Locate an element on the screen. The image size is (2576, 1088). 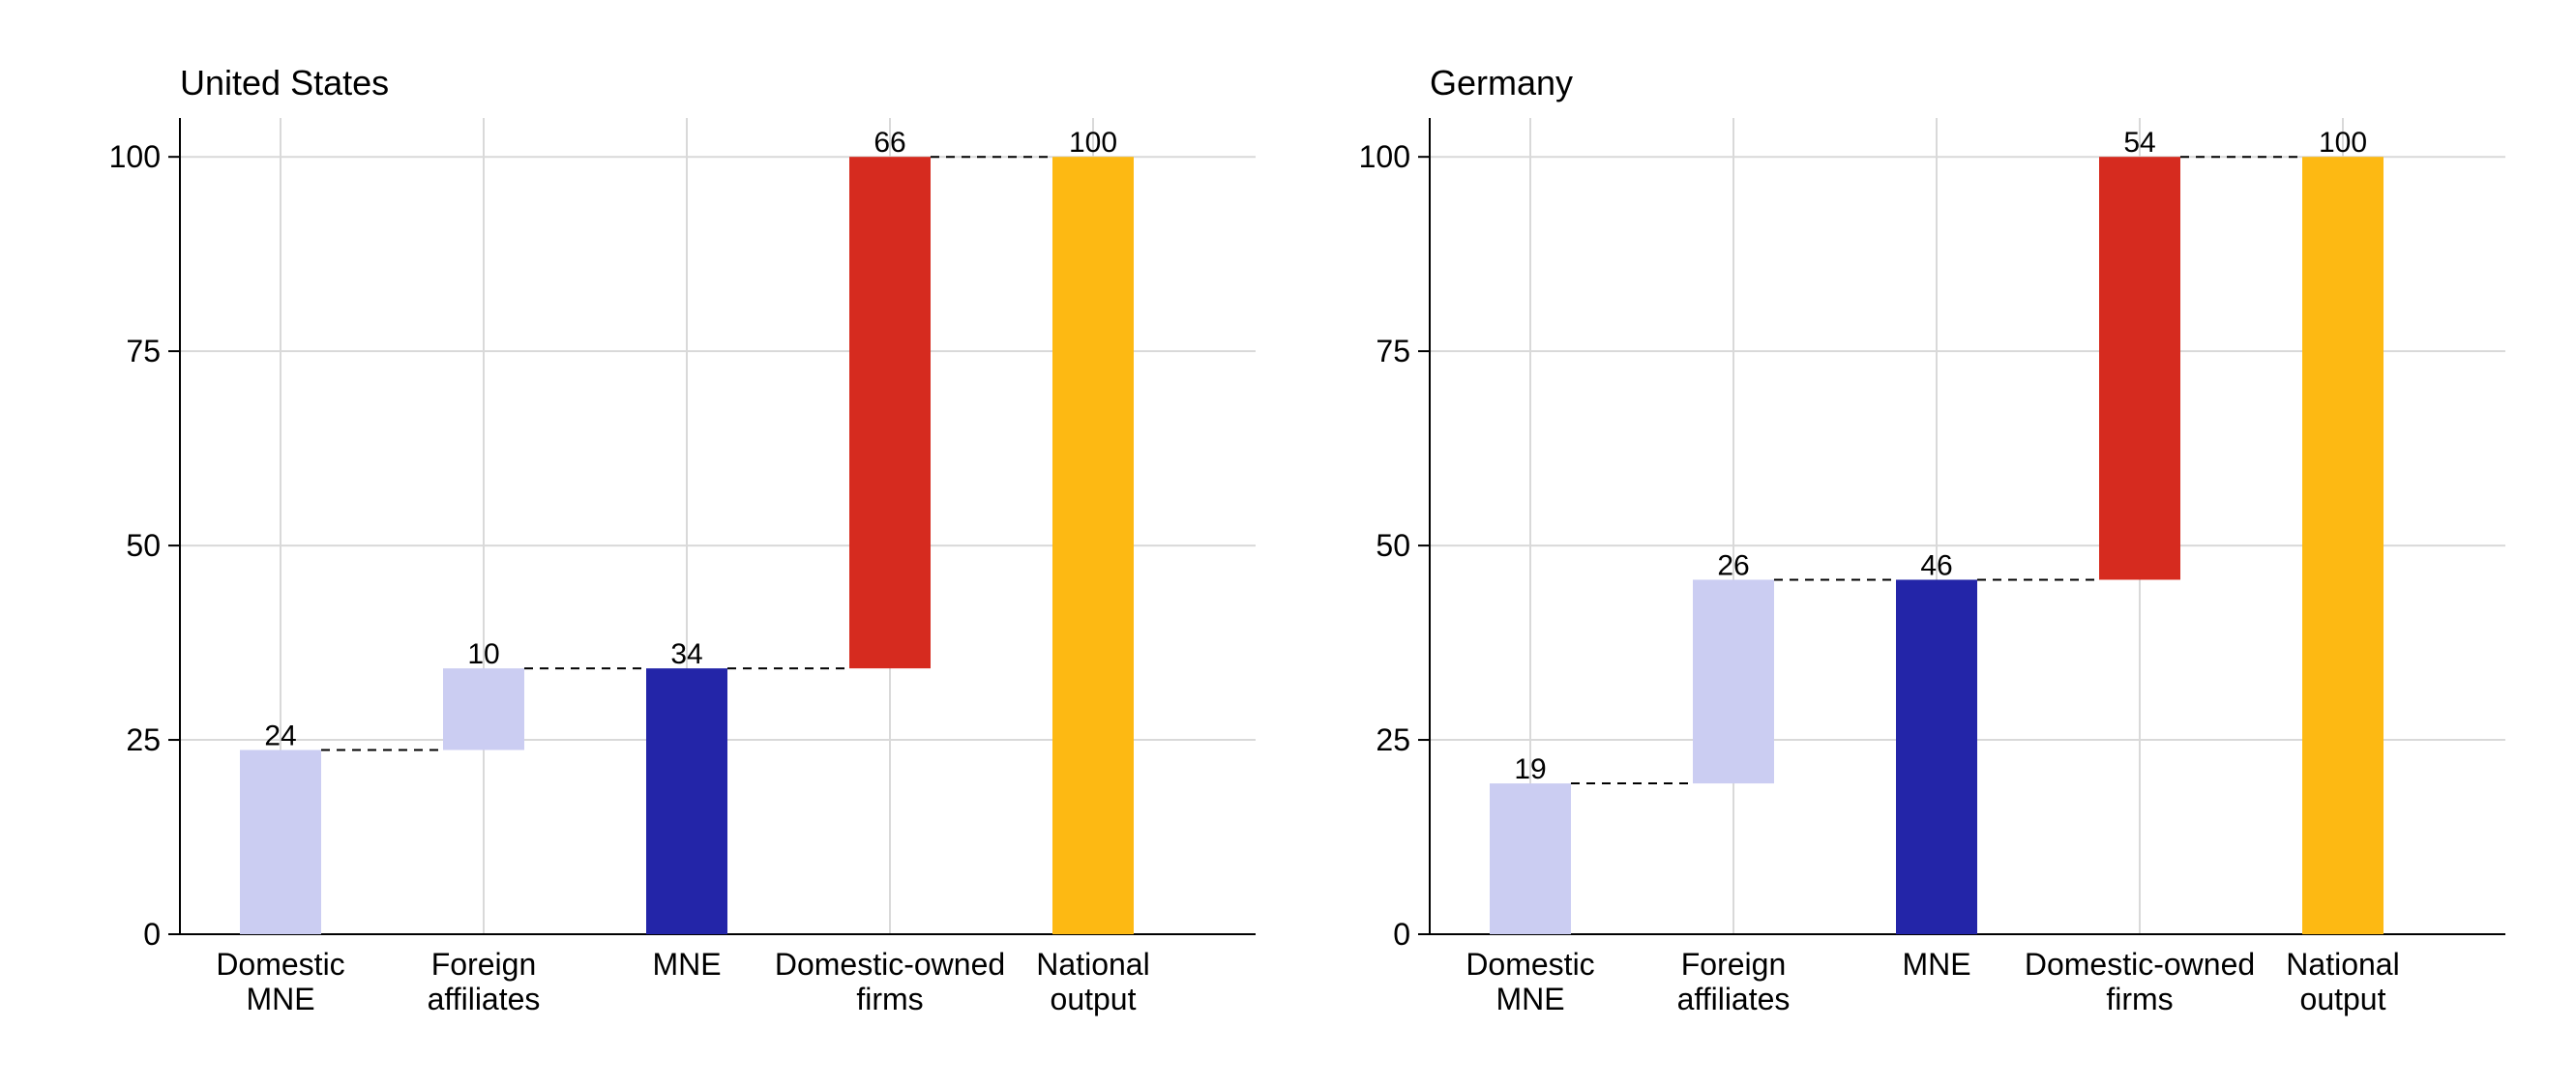
data-label: 24 is located at coordinates (280, 735).